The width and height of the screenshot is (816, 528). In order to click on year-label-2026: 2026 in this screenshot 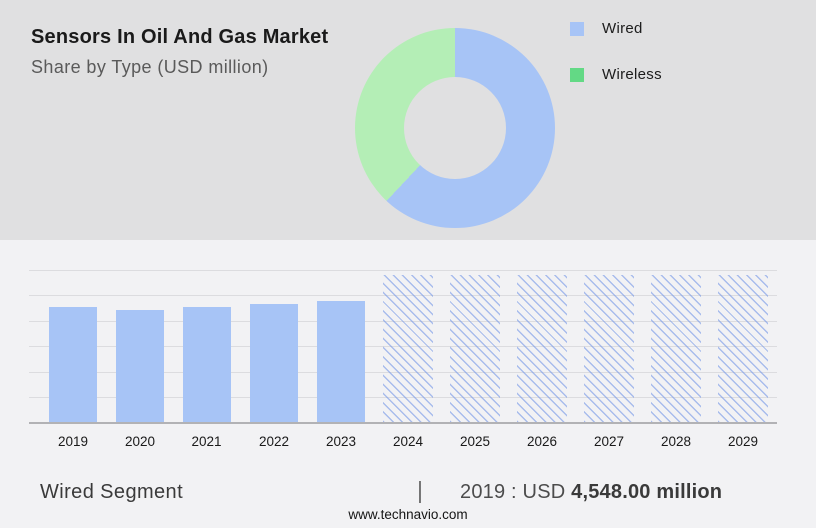, I will do `click(542, 441)`.